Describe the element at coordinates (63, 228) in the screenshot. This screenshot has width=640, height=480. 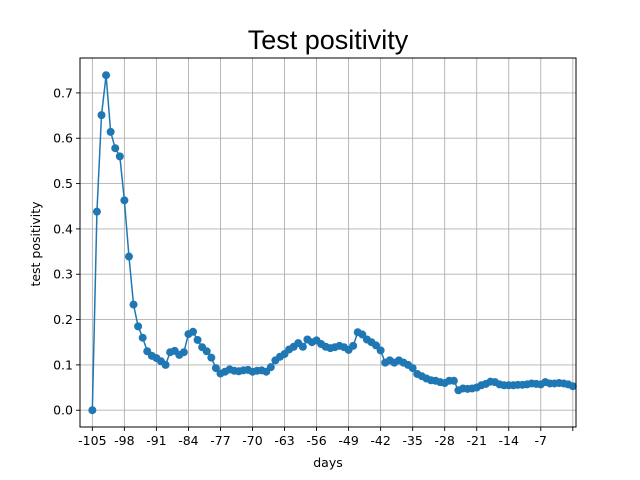
I see `y-tick-label-4: 0.4` at that location.